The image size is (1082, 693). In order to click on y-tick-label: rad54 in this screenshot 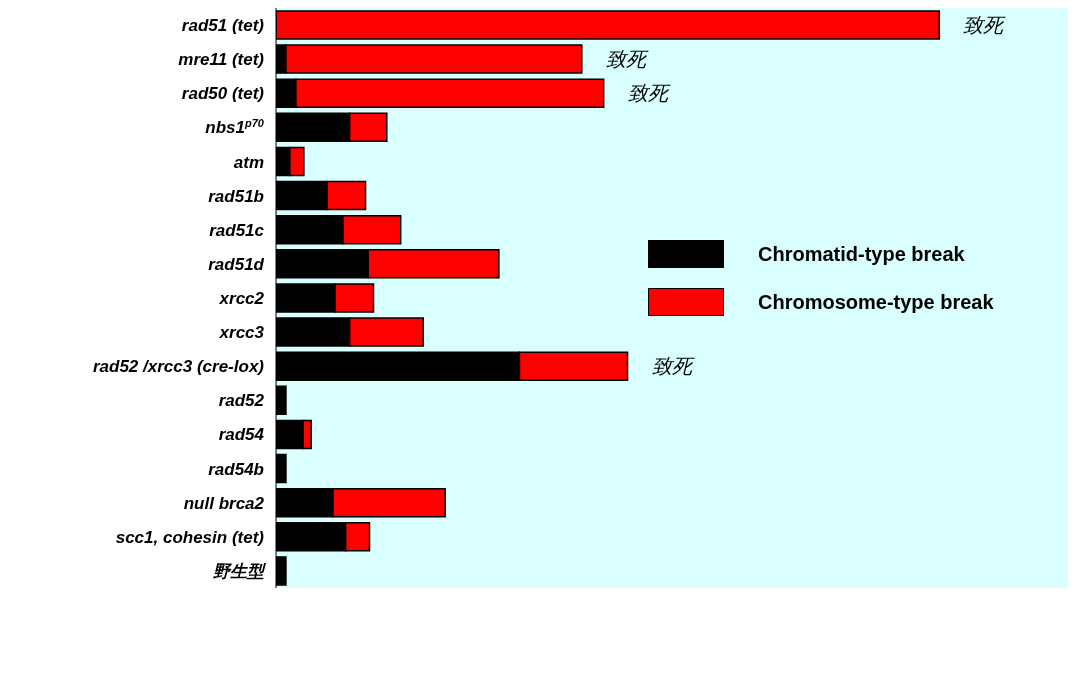, I will do `click(241, 435)`.